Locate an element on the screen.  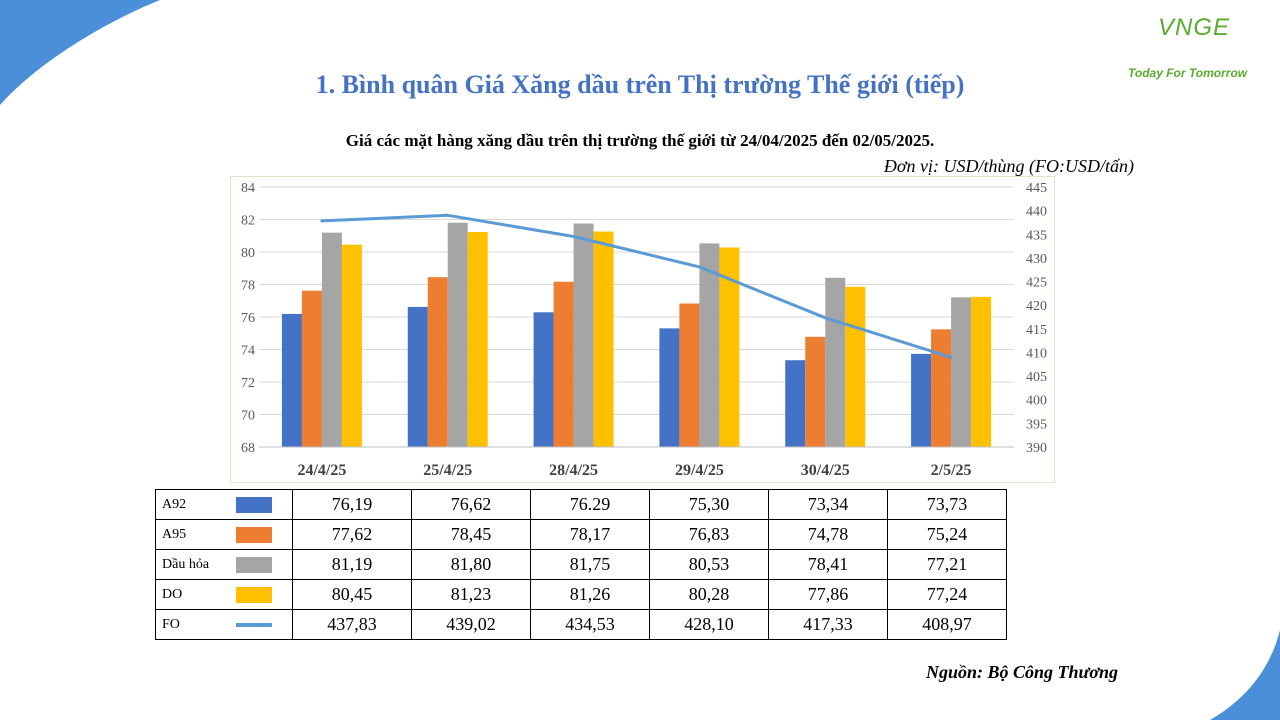
data-value-cell: 76.29 is located at coordinates (590, 504).